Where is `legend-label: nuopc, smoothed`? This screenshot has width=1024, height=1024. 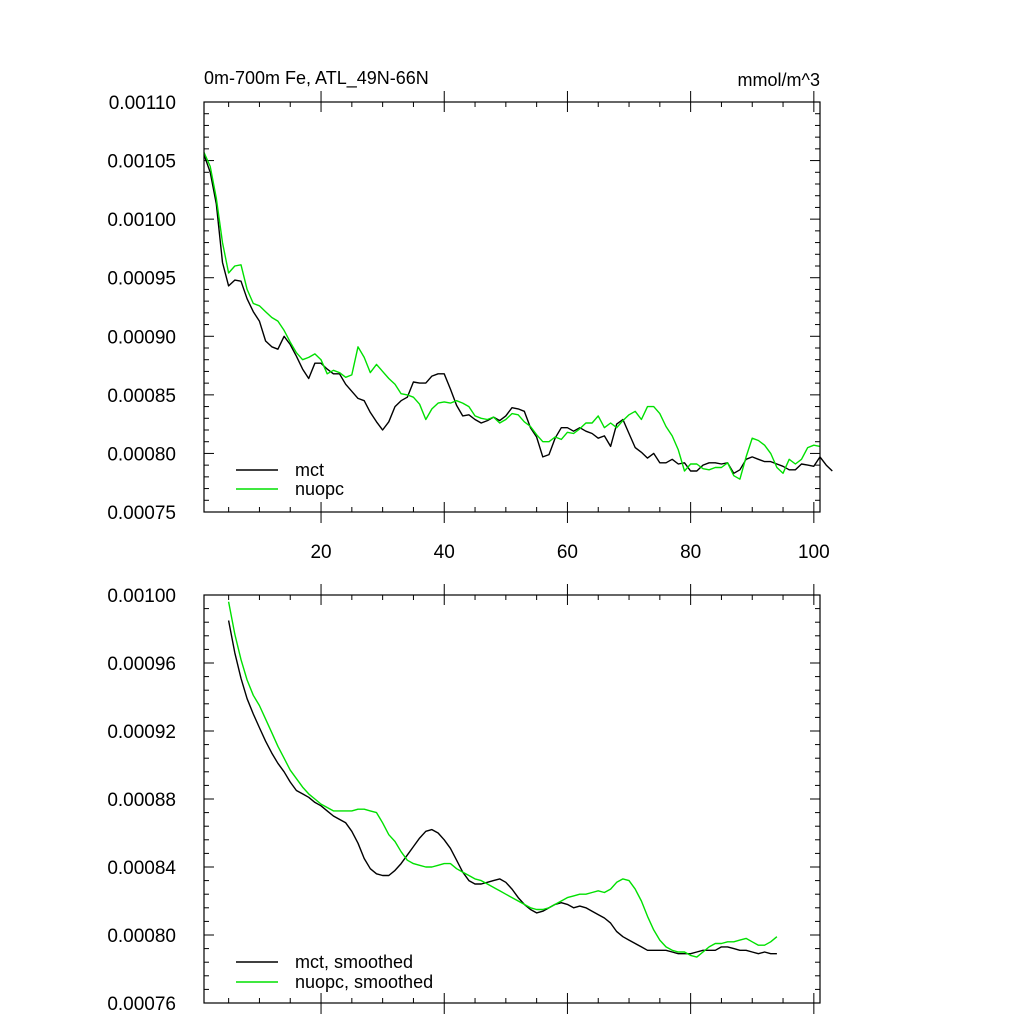 legend-label: nuopc, smoothed is located at coordinates (364, 982).